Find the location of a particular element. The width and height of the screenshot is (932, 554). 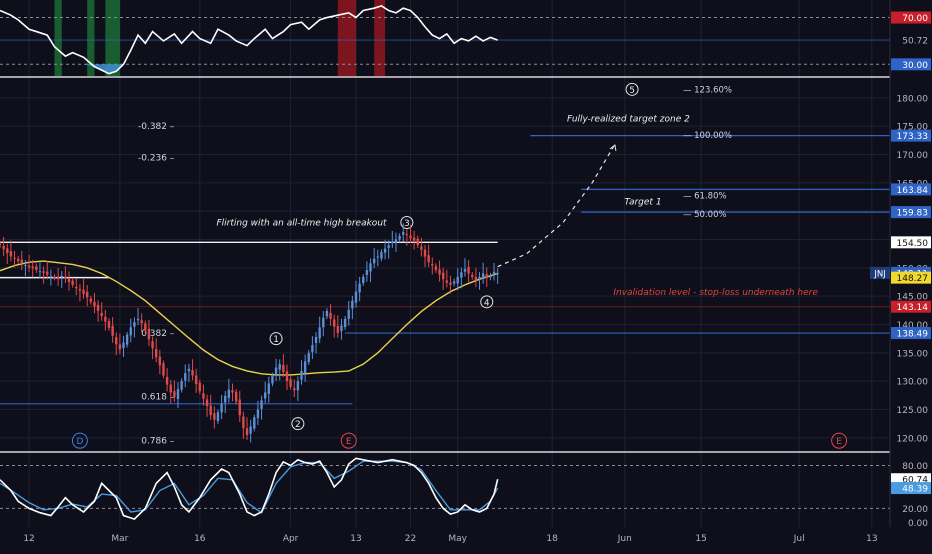

stochastic-d-line is located at coordinates (249, 487).